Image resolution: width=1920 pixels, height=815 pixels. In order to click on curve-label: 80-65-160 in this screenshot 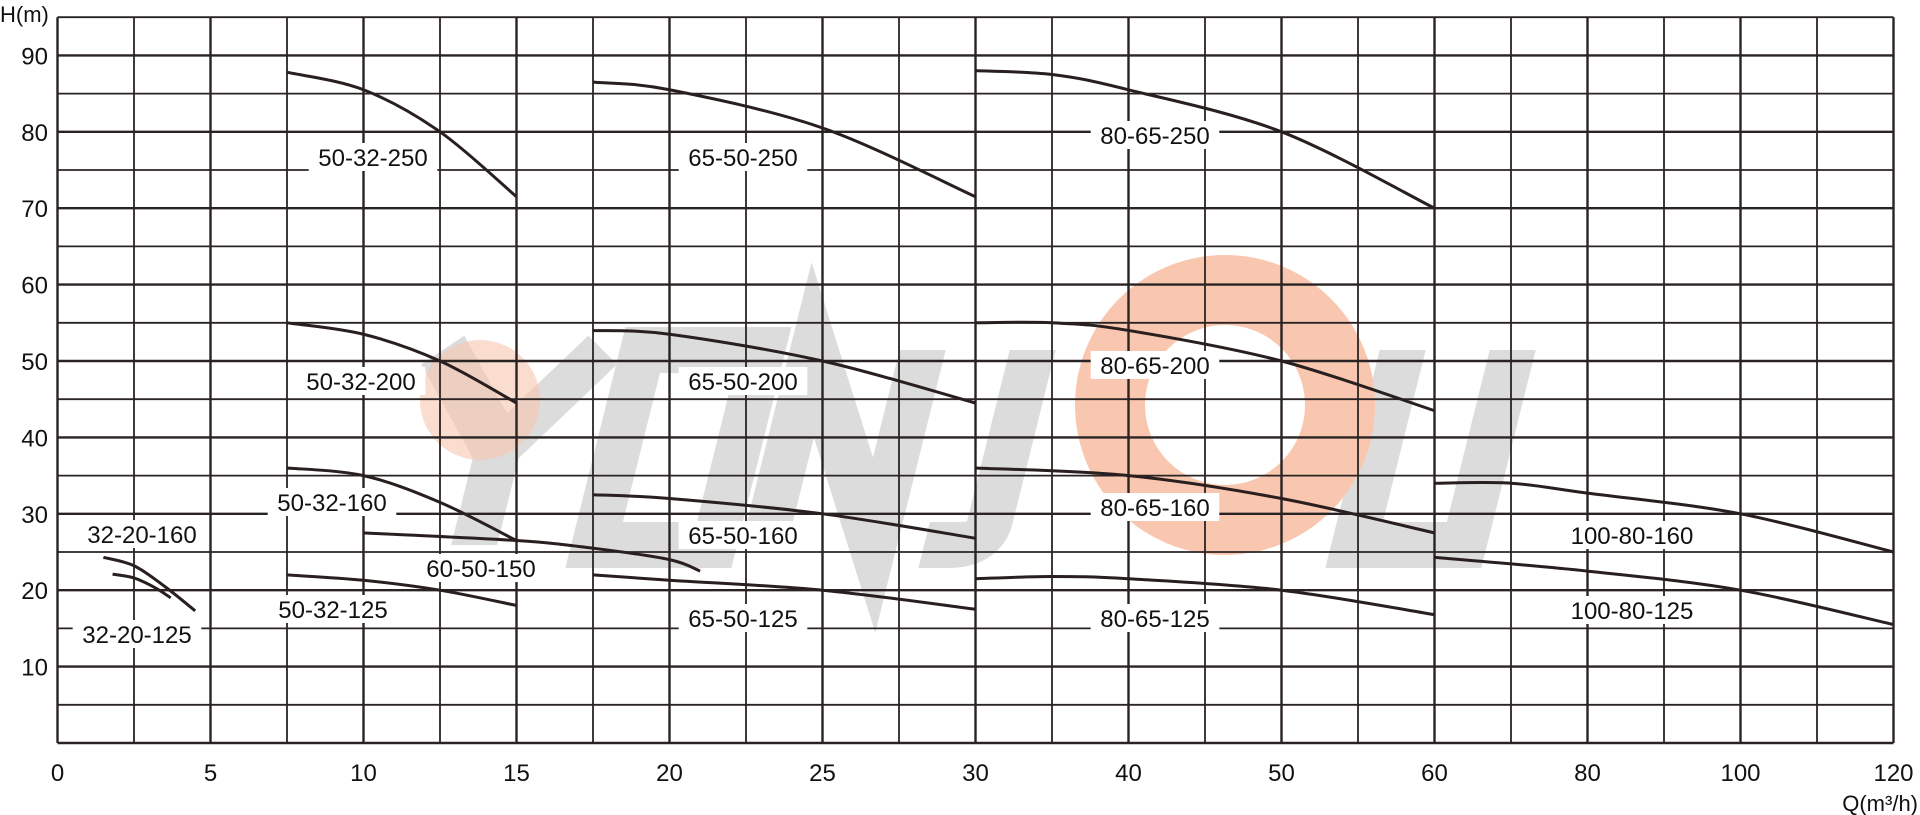, I will do `click(1154, 508)`.